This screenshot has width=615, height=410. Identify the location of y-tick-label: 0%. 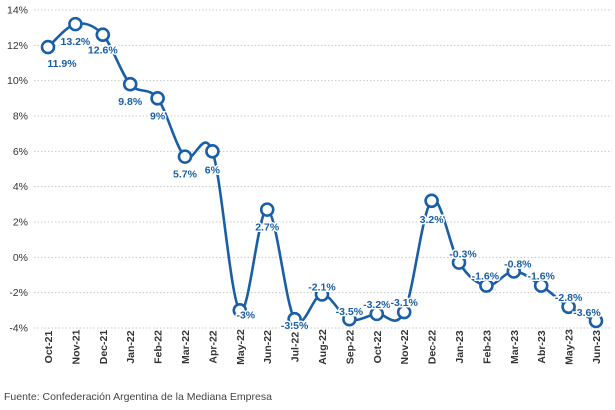
(20, 258).